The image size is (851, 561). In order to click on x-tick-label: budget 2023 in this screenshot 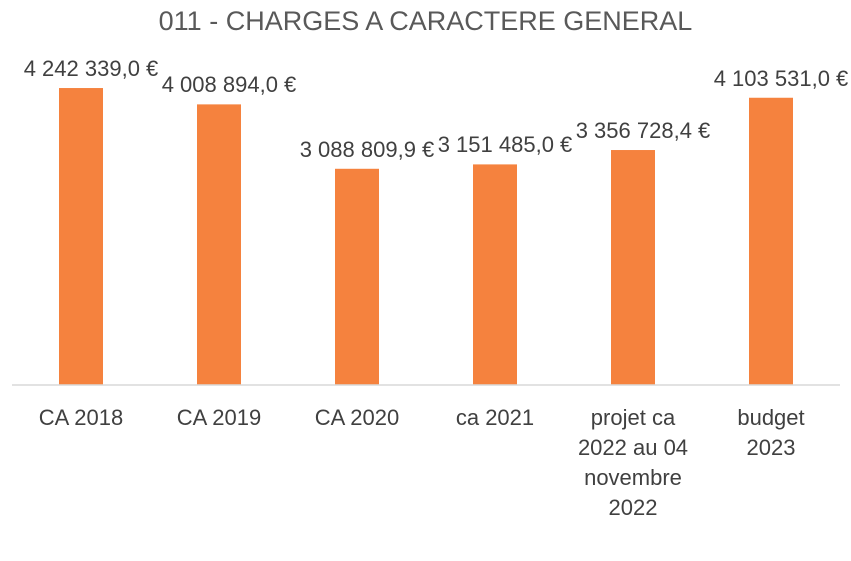, I will do `click(771, 432)`.